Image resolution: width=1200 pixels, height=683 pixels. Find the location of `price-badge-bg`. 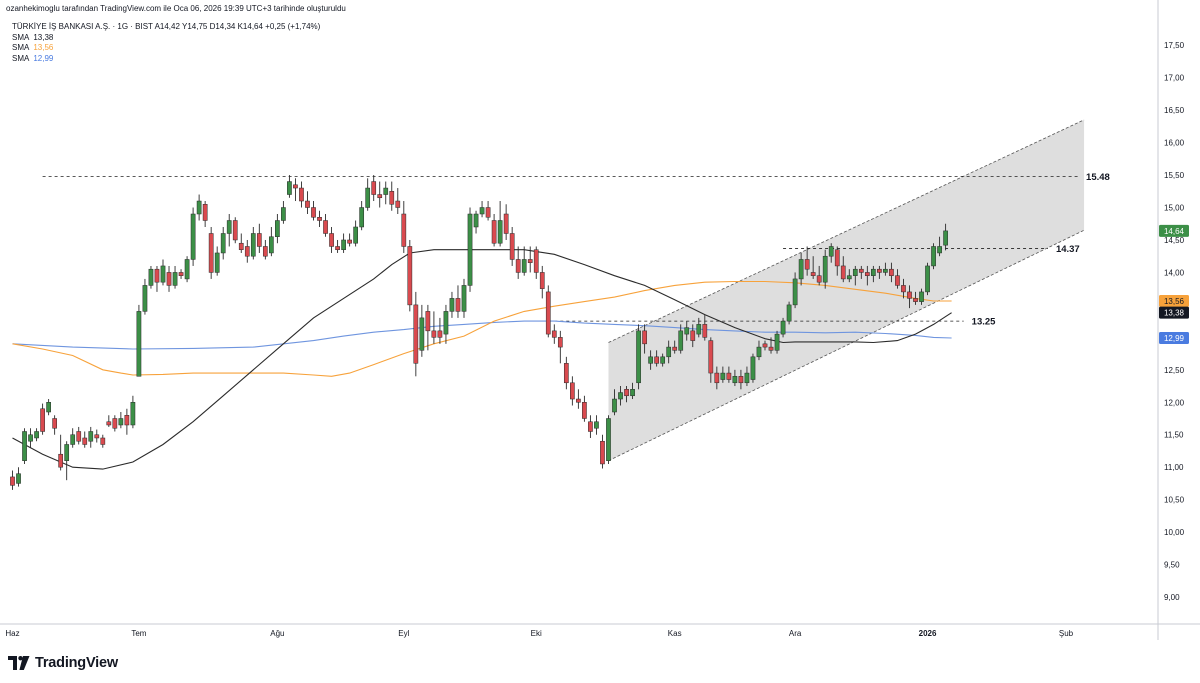

price-badge-bg is located at coordinates (1174, 338).